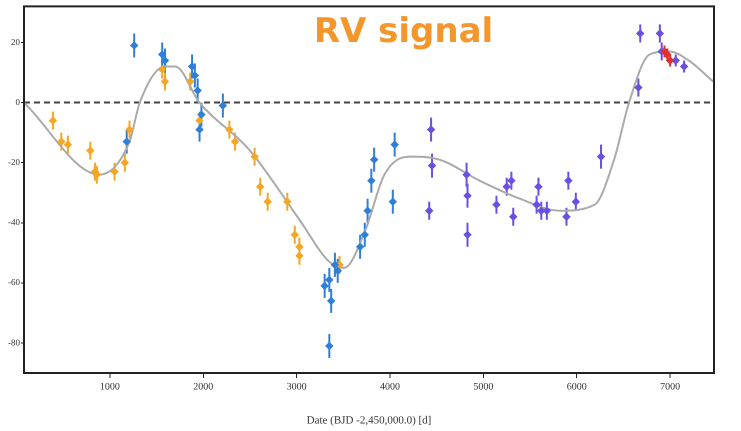  I want to click on x-tick-label: 7000, so click(670, 387).